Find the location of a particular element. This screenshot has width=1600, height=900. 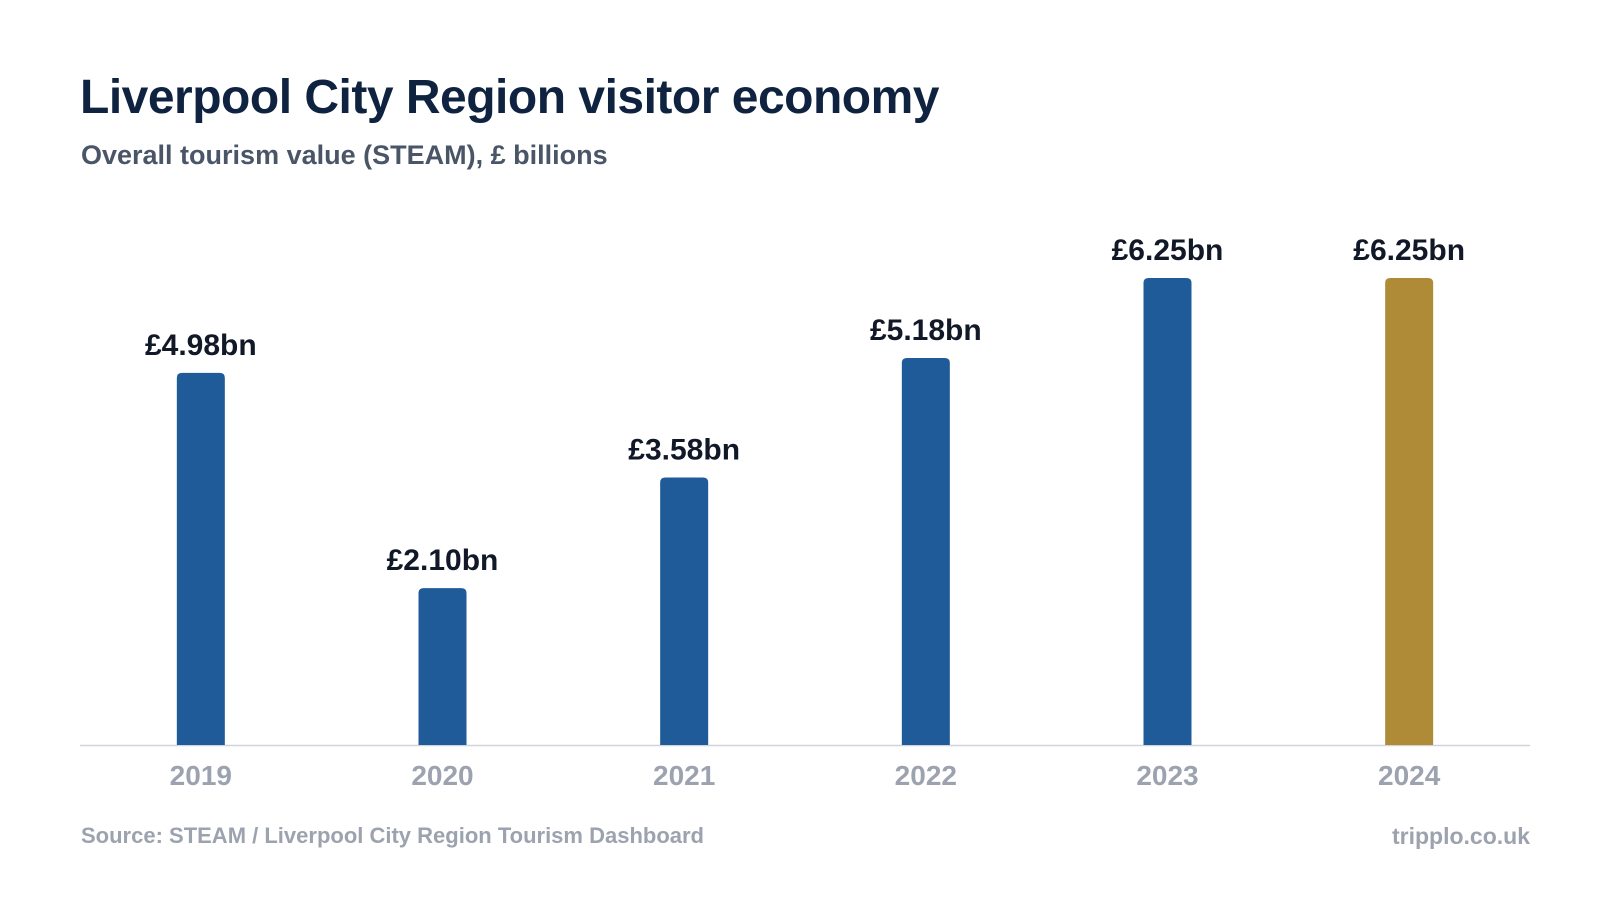

x-tick-label-2022: 2022 is located at coordinates (926, 775).